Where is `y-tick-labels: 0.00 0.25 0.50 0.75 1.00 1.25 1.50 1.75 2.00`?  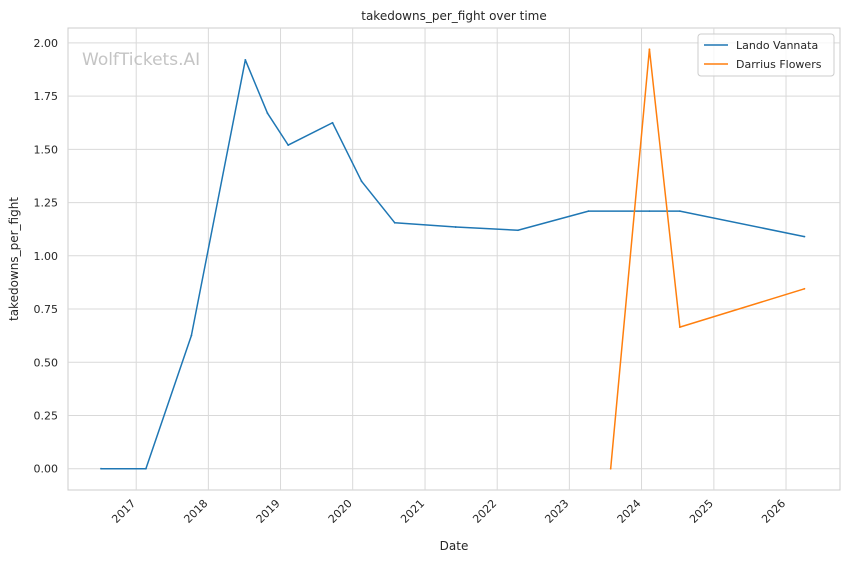 y-tick-labels: 0.00 0.25 0.50 0.75 1.00 1.25 1.50 1.75 2.00 is located at coordinates (46, 256).